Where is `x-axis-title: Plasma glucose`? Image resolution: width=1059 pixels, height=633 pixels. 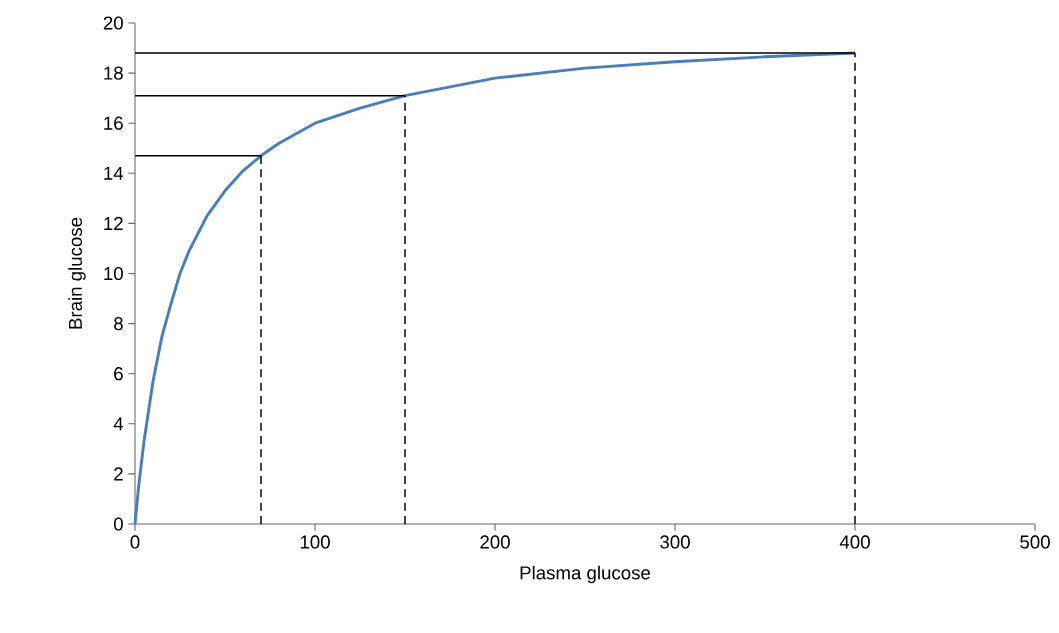 x-axis-title: Plasma glucose is located at coordinates (585, 574).